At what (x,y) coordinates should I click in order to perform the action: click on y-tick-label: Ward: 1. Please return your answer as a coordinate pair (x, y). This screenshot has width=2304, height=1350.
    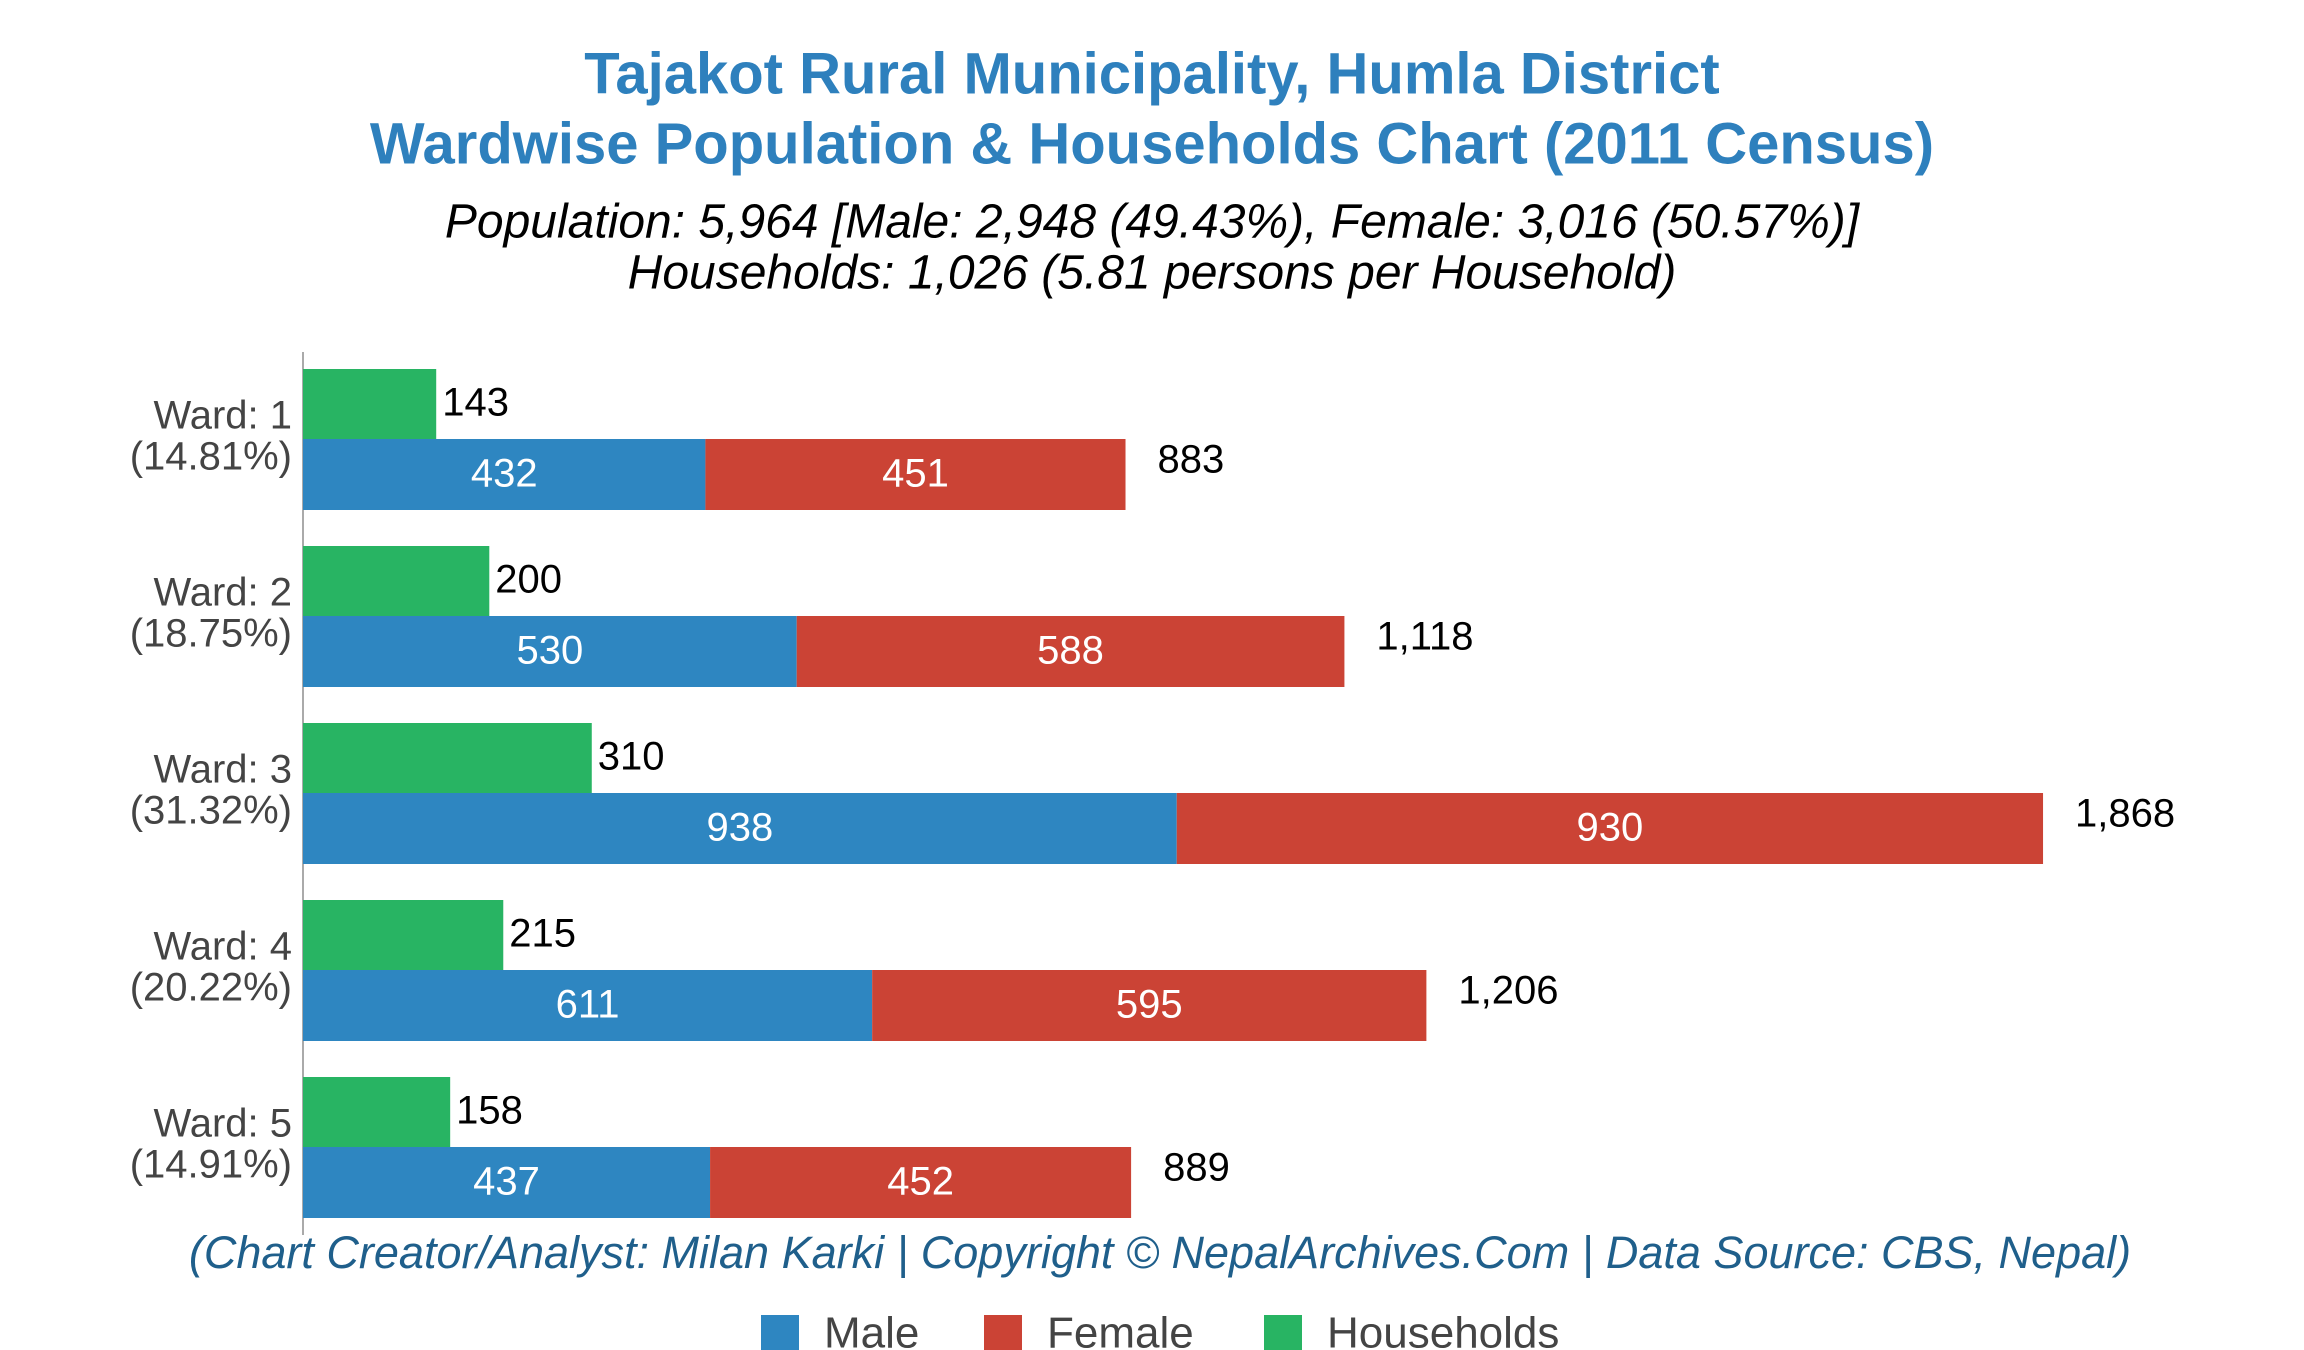
    Looking at the image, I should click on (222, 416).